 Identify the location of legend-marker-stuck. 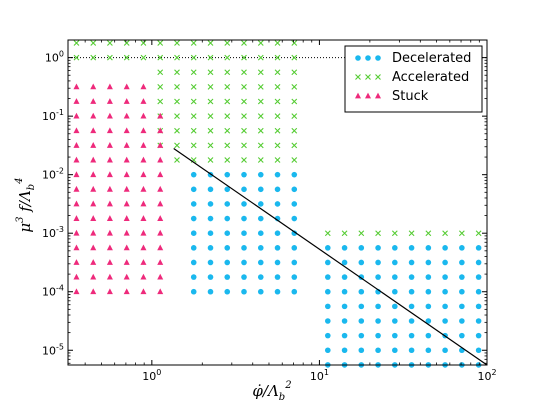
(368, 95).